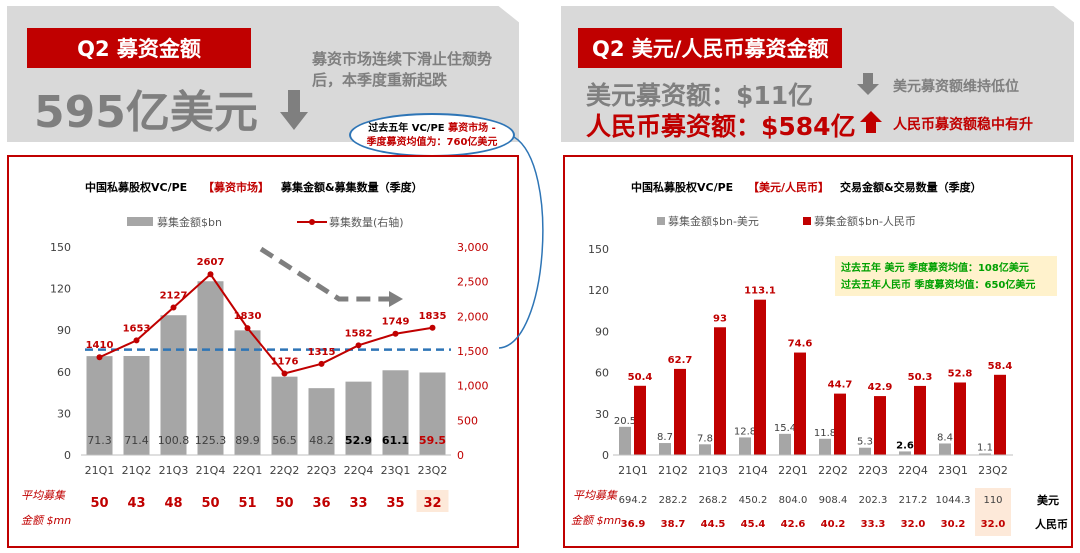  I want to click on legend-usd-label: 募集金额$bn-美元, so click(713, 221).